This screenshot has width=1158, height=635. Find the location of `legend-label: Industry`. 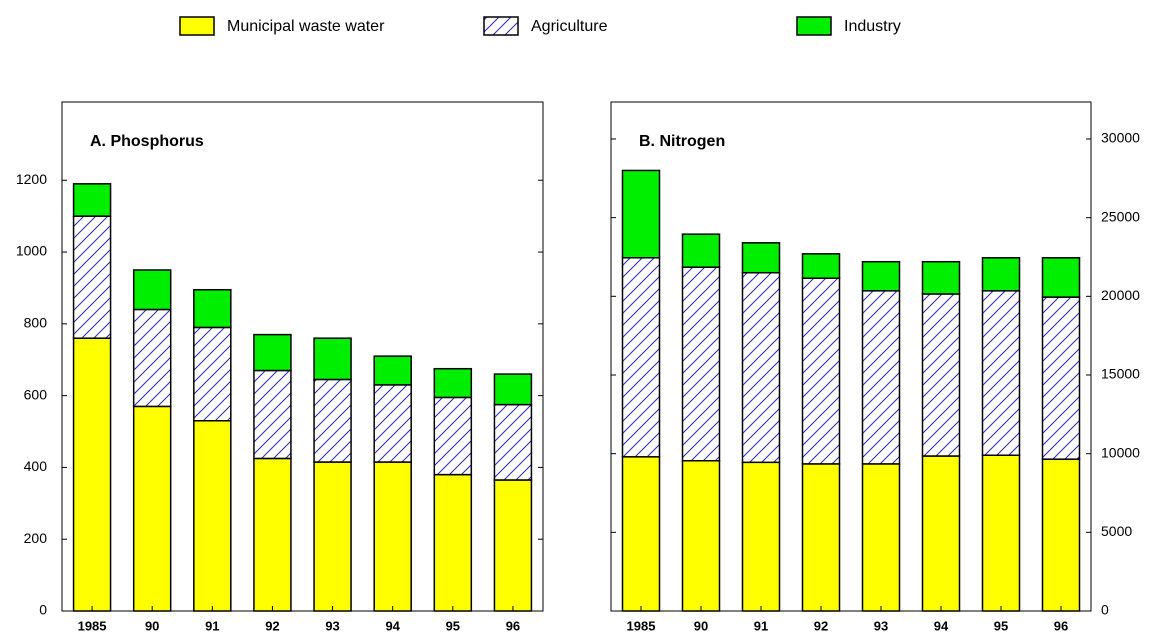

legend-label: Industry is located at coordinates (872, 26).